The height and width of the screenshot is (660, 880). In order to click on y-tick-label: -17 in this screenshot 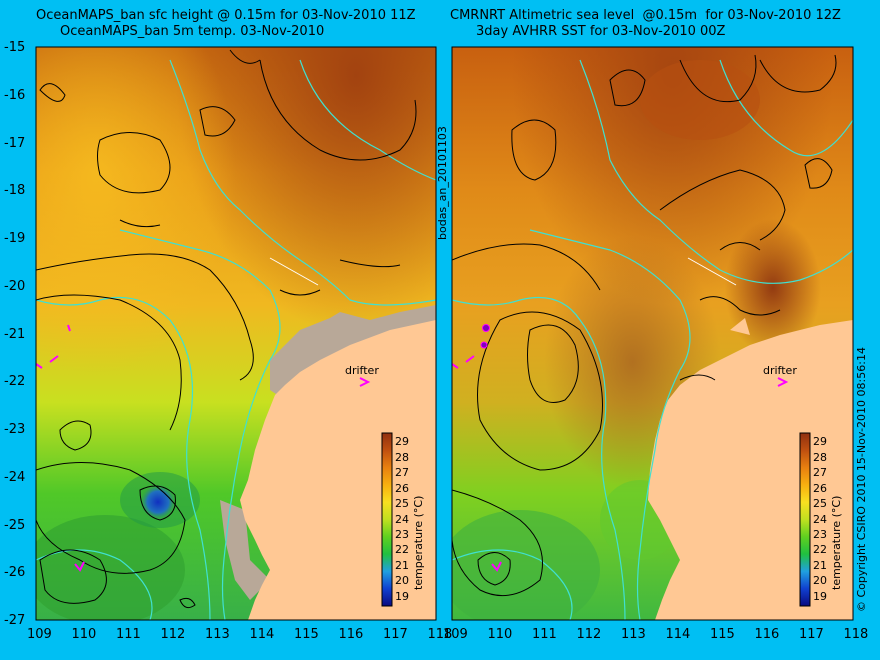, I will do `click(15, 143)`.